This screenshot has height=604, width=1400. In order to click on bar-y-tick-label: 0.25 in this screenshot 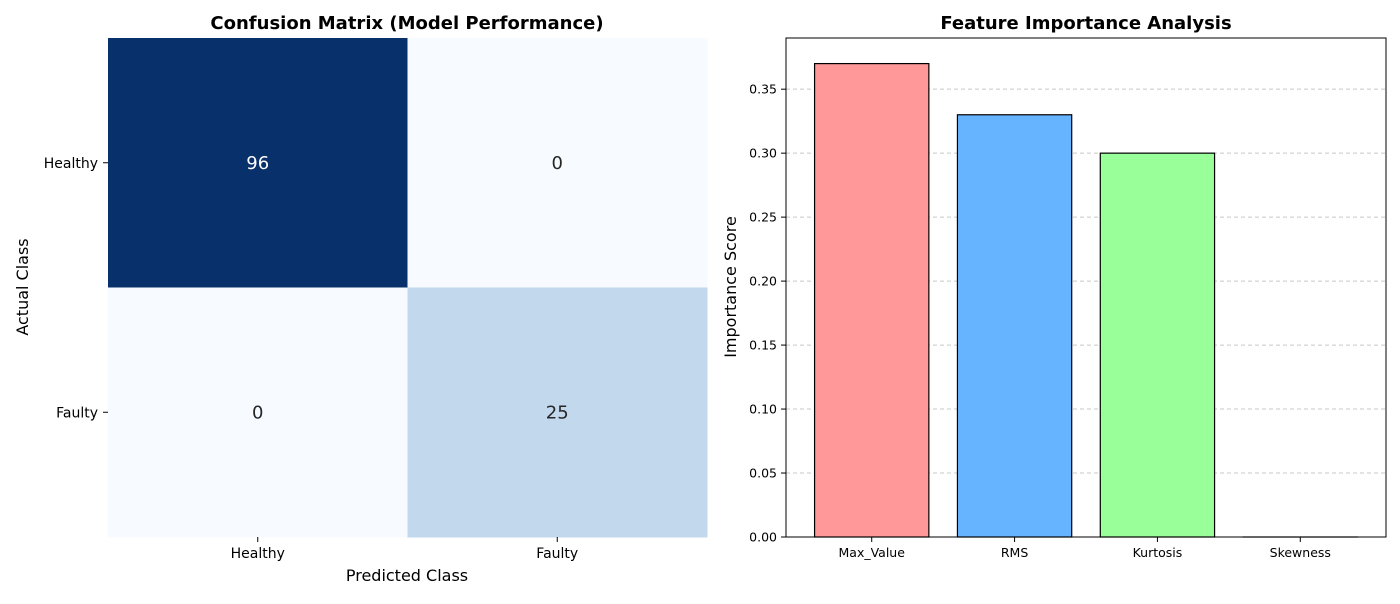, I will do `click(763, 217)`.